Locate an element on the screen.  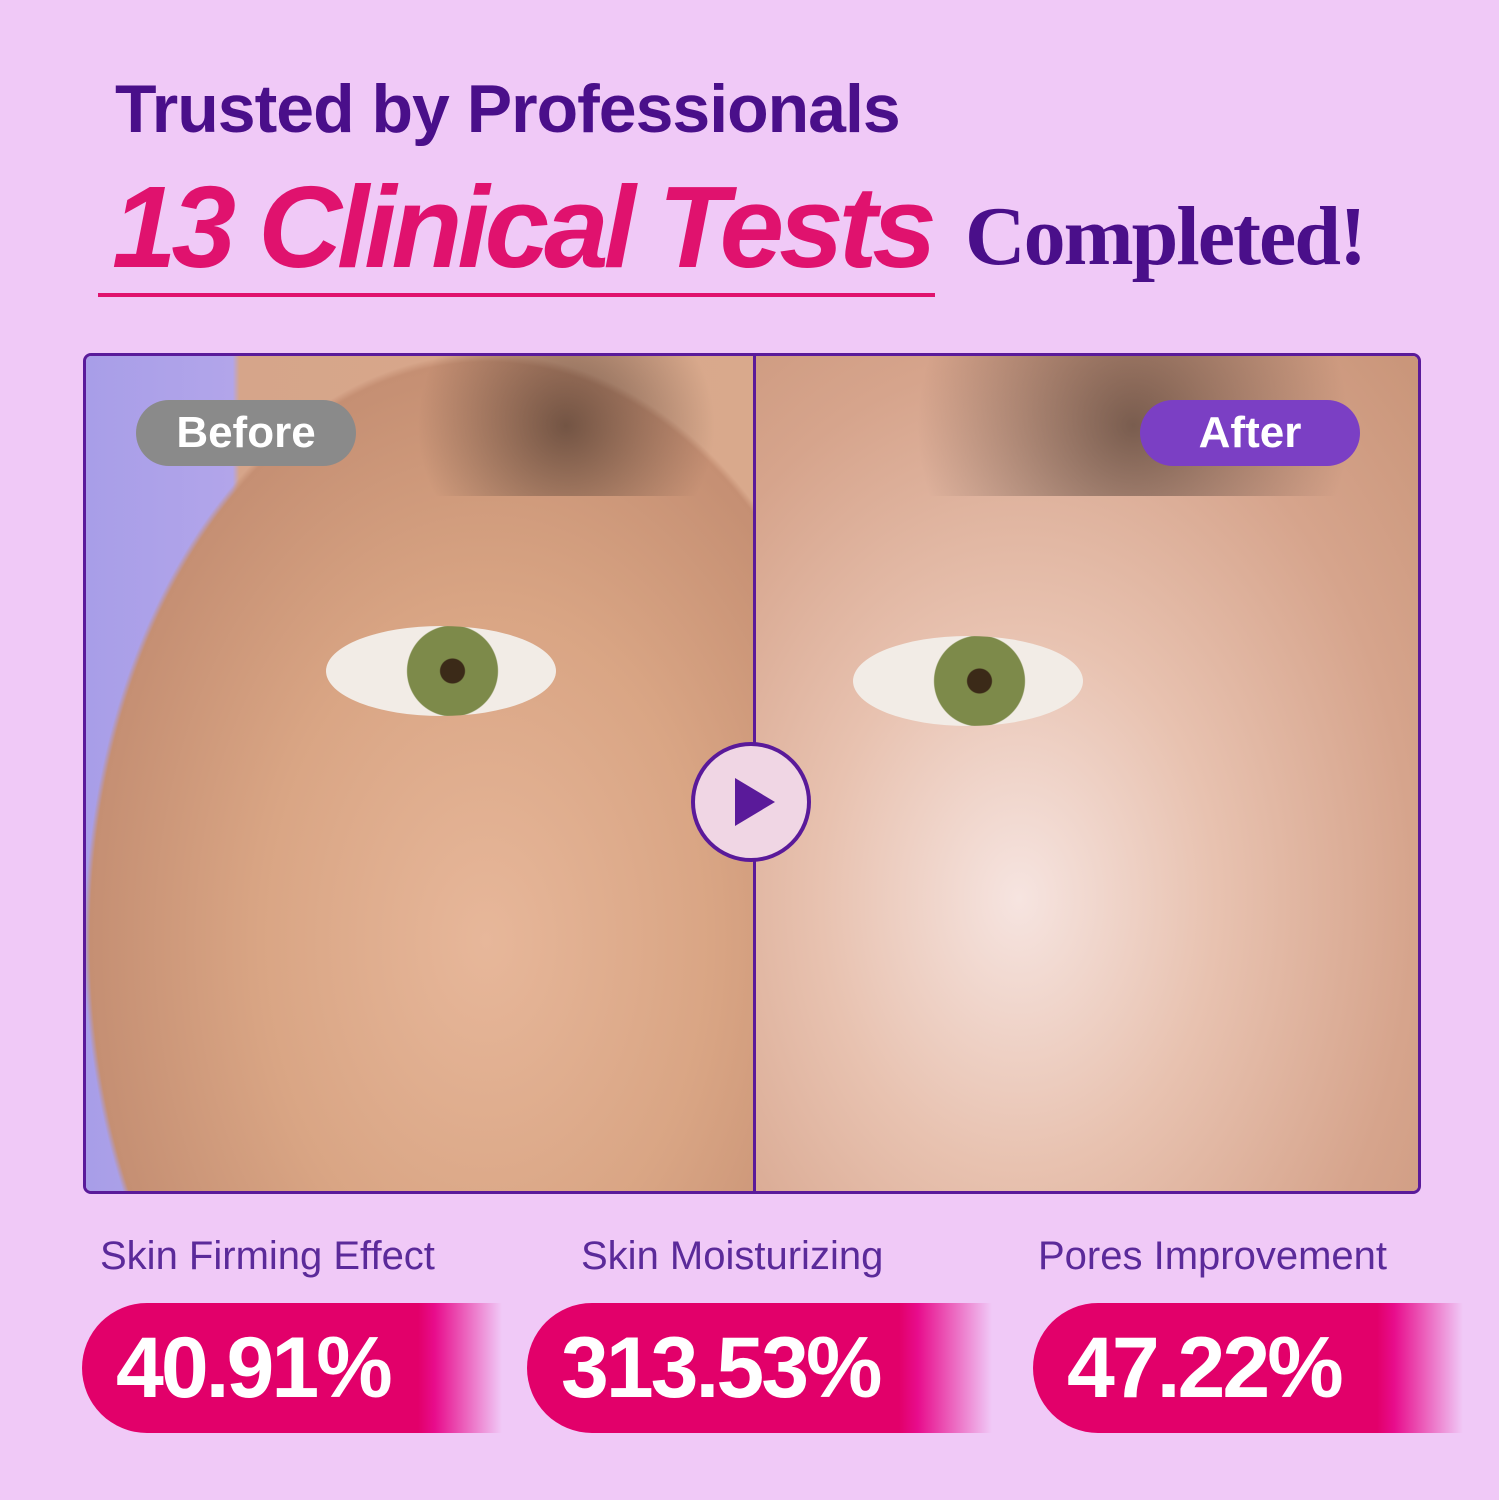
stat-label: Skin Firming Effect is located at coordinates (267, 1256).